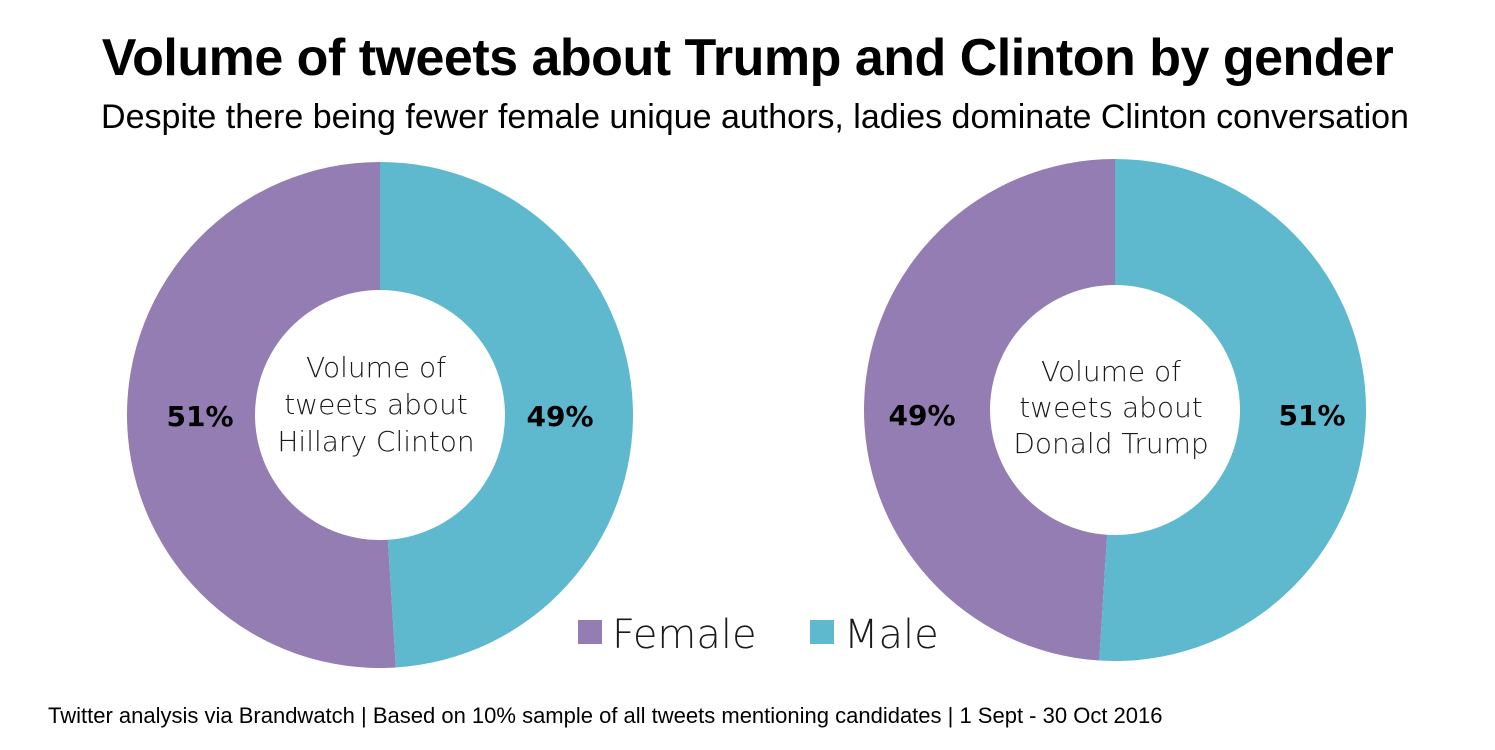 Image resolution: width=1495 pixels, height=750 pixels. I want to click on slice-label-male: 49%, so click(559, 416).